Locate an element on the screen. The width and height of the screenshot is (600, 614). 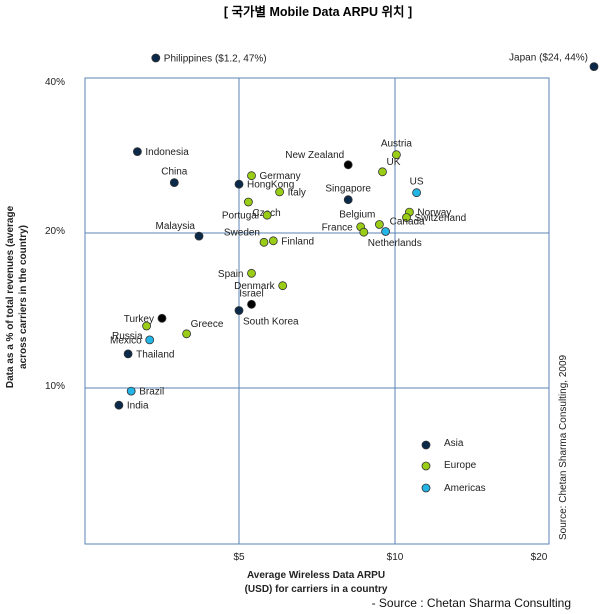
data-point-label: France is located at coordinates (338, 227).